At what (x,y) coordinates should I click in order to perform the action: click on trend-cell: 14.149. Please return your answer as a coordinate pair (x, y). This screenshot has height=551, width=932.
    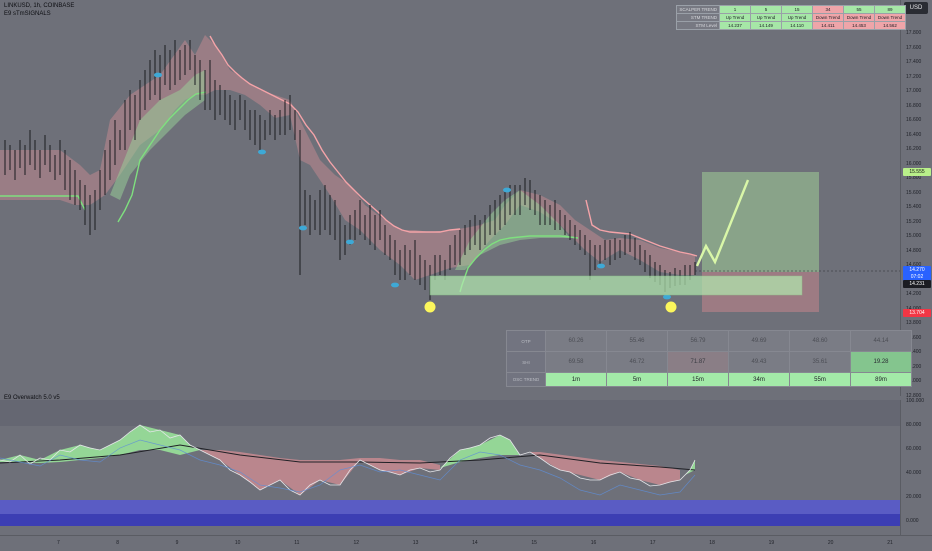
    Looking at the image, I should click on (766, 25).